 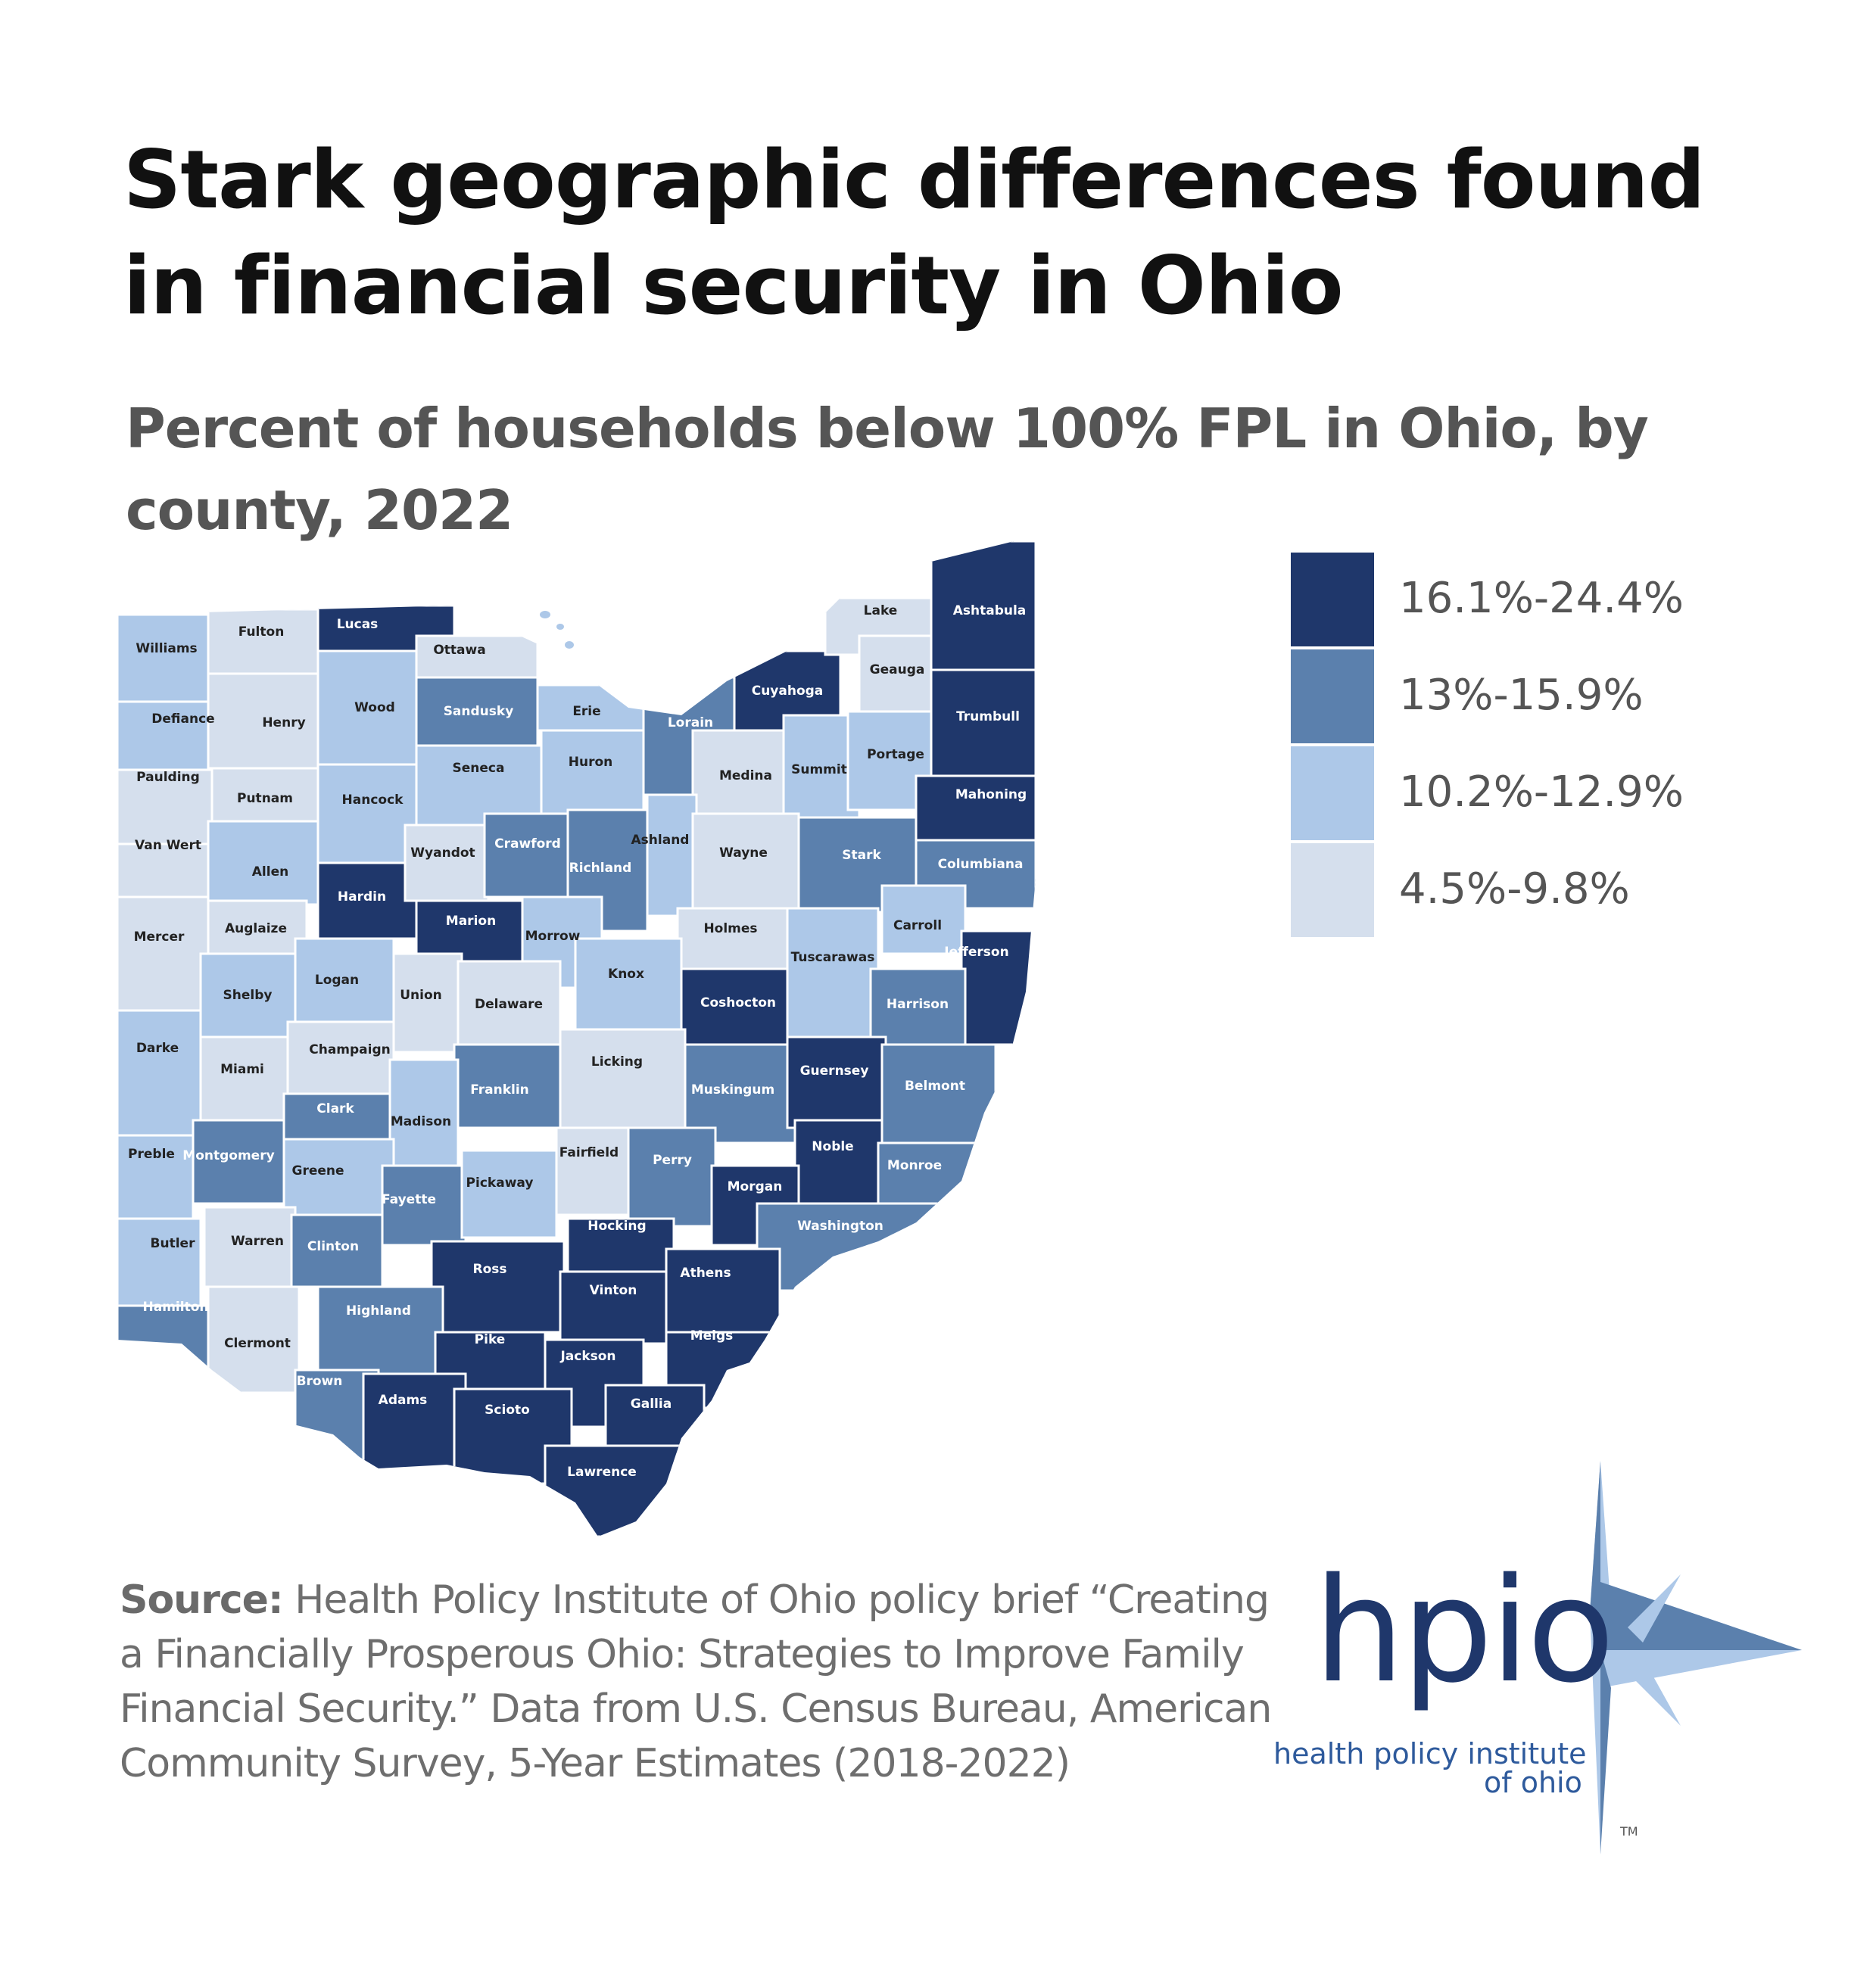 I want to click on county-warren, so click(x=250, y=1247).